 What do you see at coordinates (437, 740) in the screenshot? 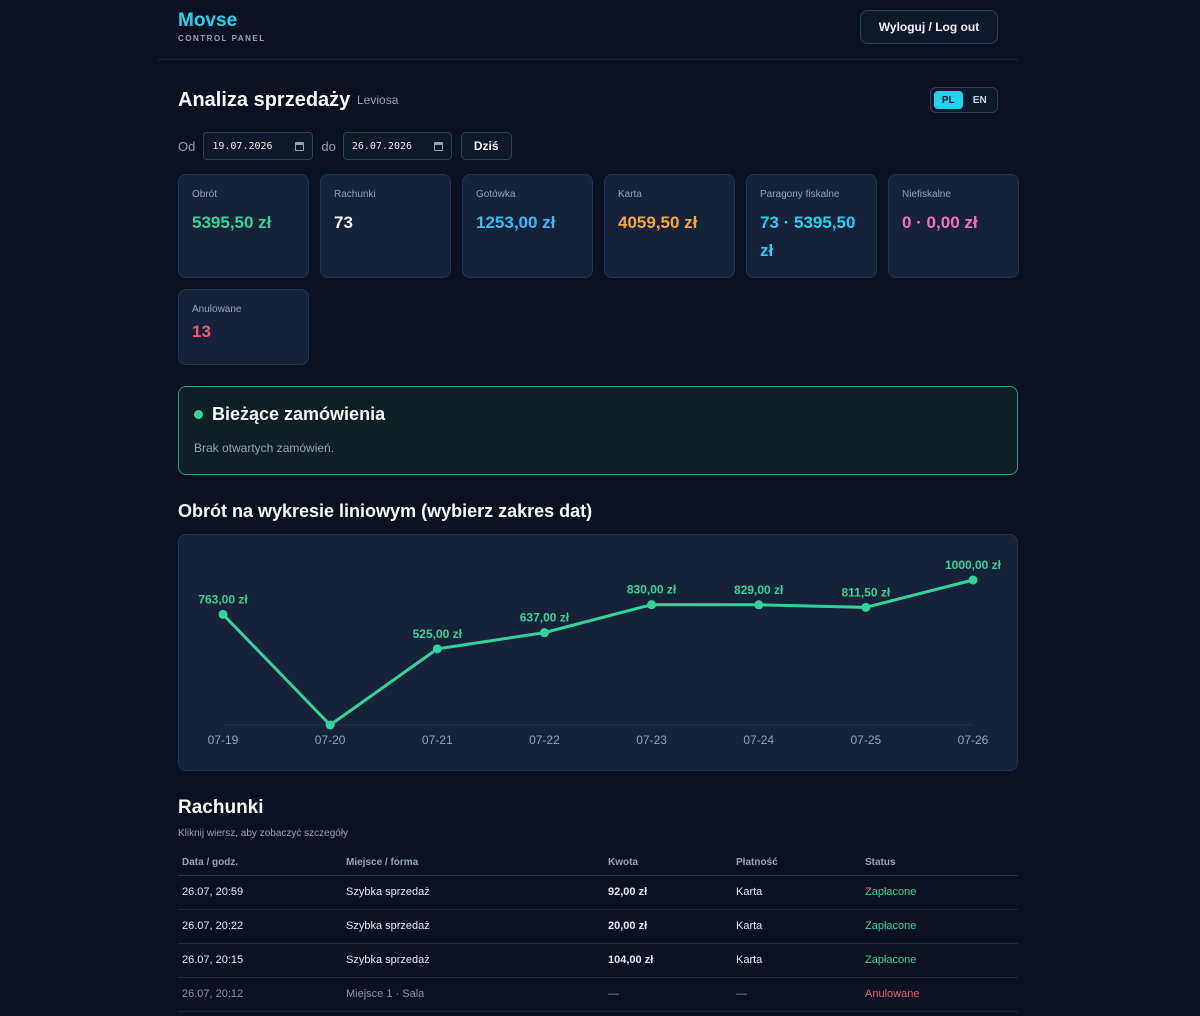
I see `x-tick-label: 07-21` at bounding box center [437, 740].